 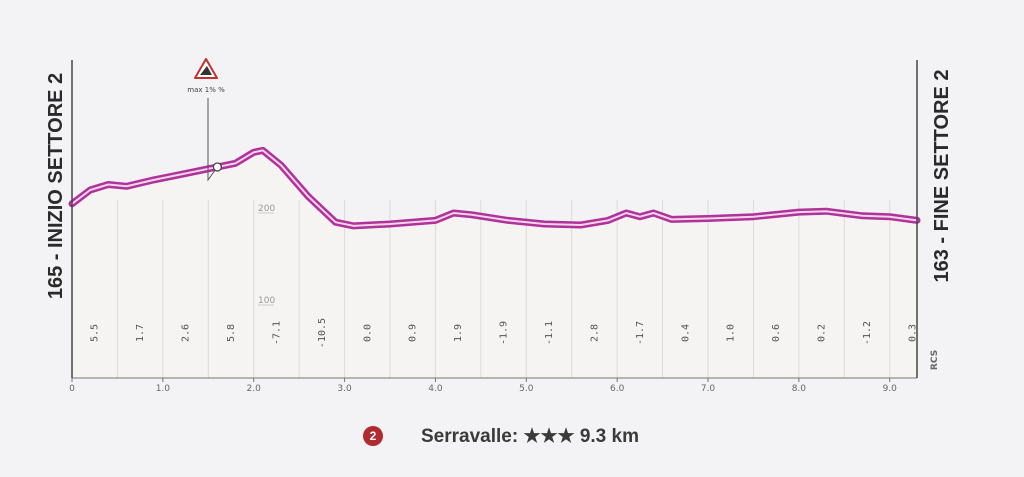 I want to click on x-tick-label: 0, so click(x=72, y=389).